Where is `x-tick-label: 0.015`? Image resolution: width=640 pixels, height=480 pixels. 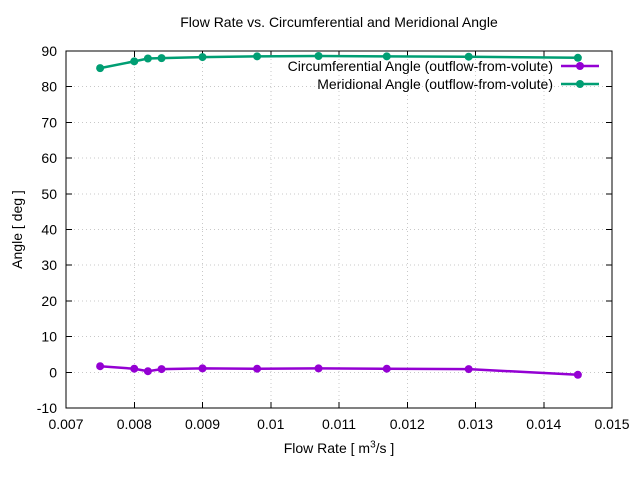 x-tick-label: 0.015 is located at coordinates (611, 424).